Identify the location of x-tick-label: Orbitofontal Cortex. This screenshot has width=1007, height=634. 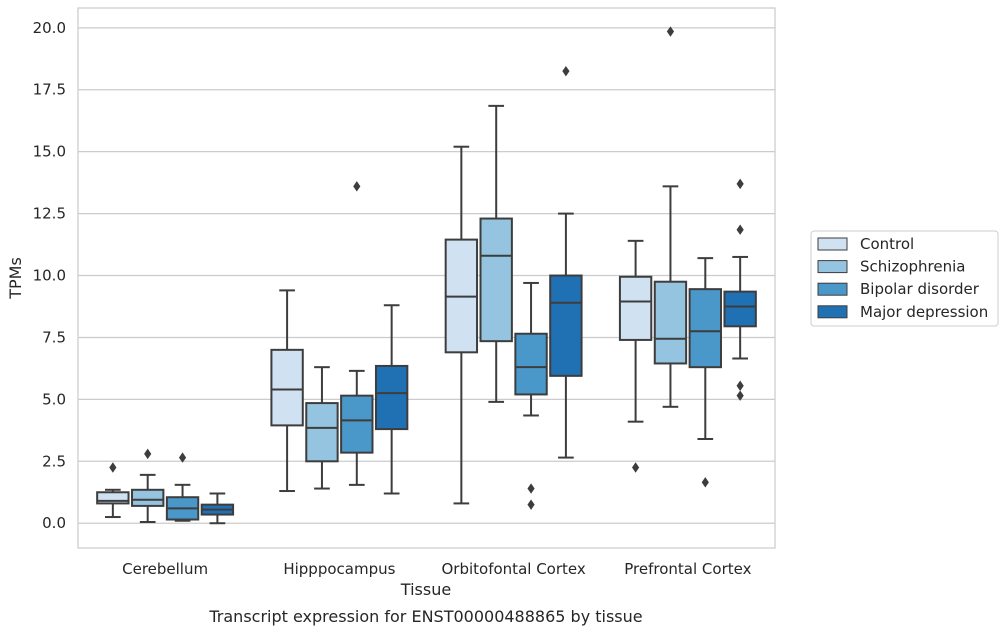
(514, 569).